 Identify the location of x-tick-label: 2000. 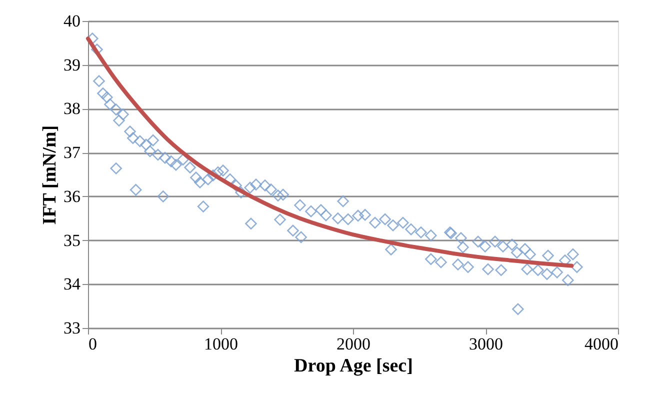
(353, 344).